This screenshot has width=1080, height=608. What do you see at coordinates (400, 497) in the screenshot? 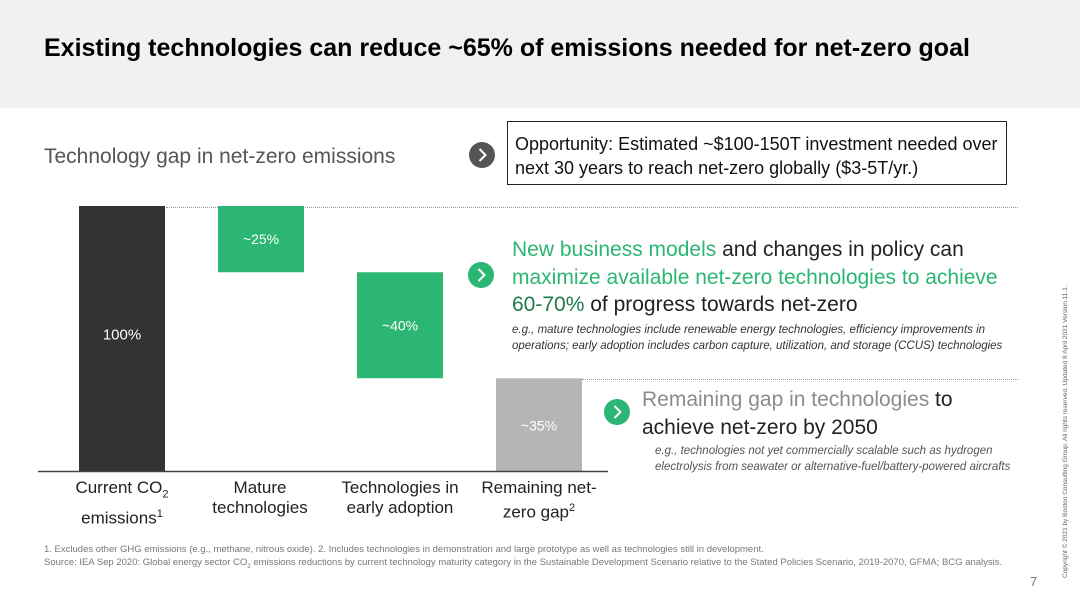
I see `category-label-early: Technologies in early adoption` at bounding box center [400, 497].